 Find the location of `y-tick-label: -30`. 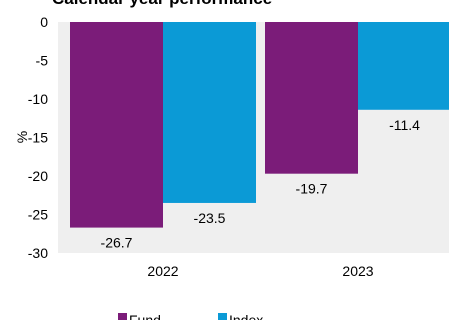

y-tick-label: -30 is located at coordinates (38, 253).